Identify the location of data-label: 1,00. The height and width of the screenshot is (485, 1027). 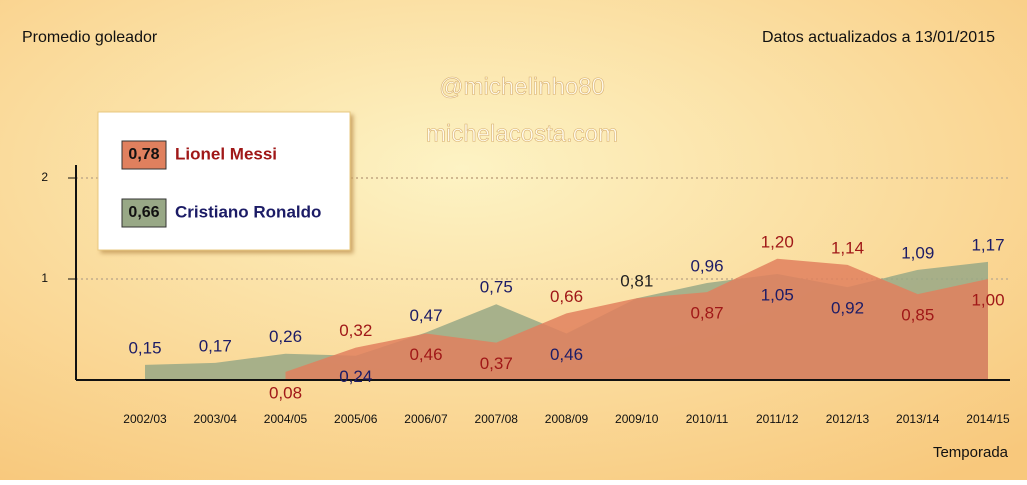
(987, 299).